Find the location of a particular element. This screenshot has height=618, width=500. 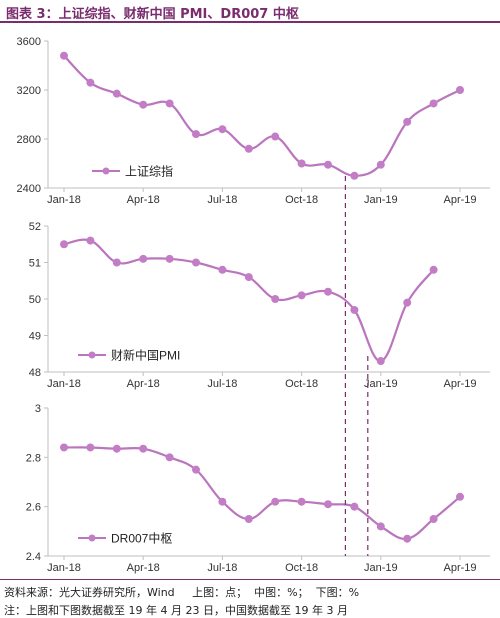

y-tick-label: 2.8 is located at coordinates (33, 458).